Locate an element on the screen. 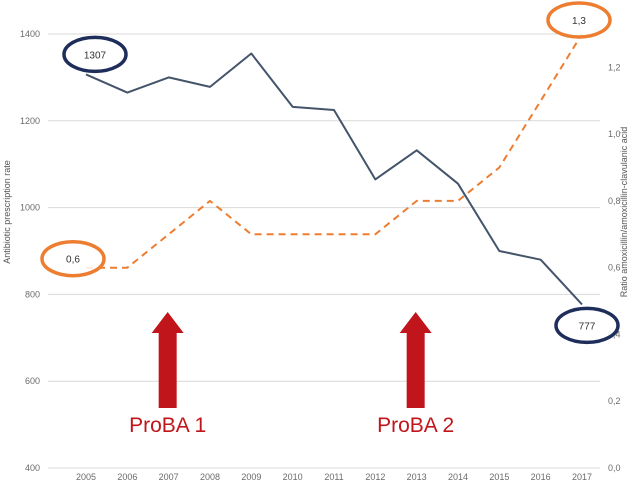 The width and height of the screenshot is (640, 480). callout-label: 0,6 is located at coordinates (73, 260).